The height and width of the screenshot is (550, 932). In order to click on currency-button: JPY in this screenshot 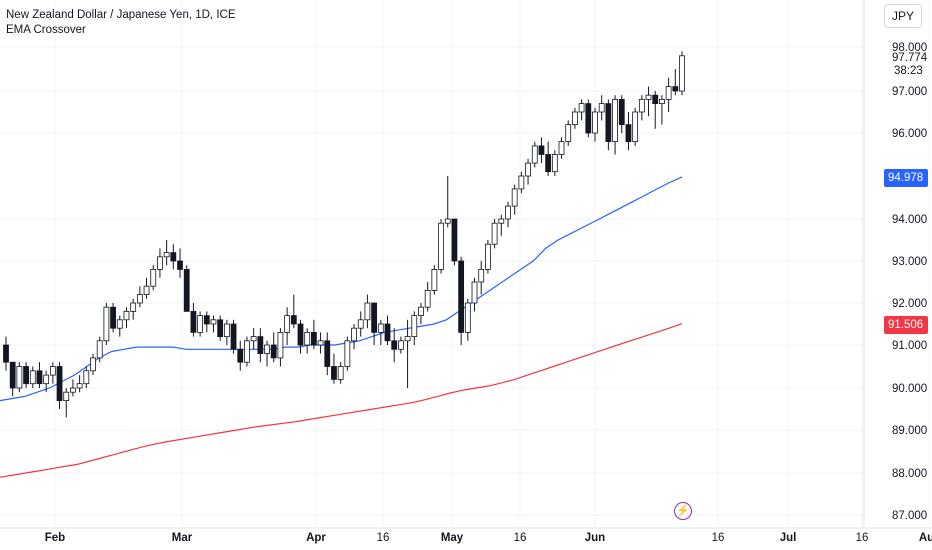, I will do `click(903, 16)`.